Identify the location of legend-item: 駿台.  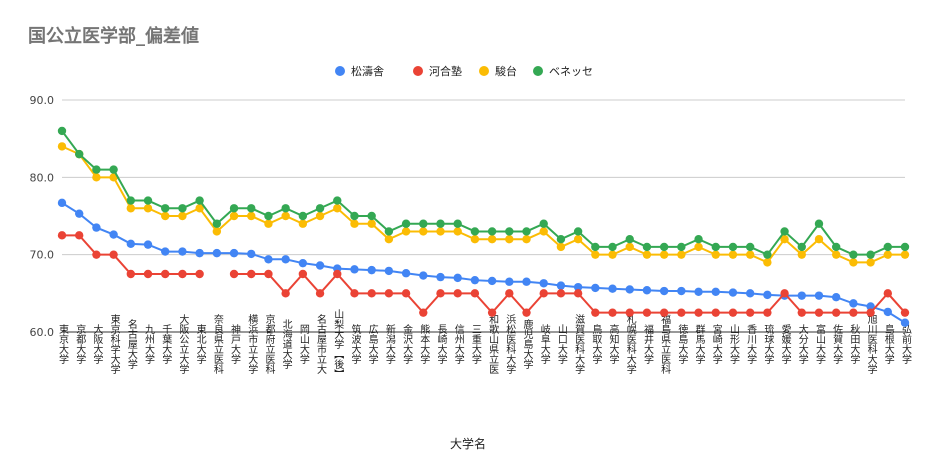
(498, 71).